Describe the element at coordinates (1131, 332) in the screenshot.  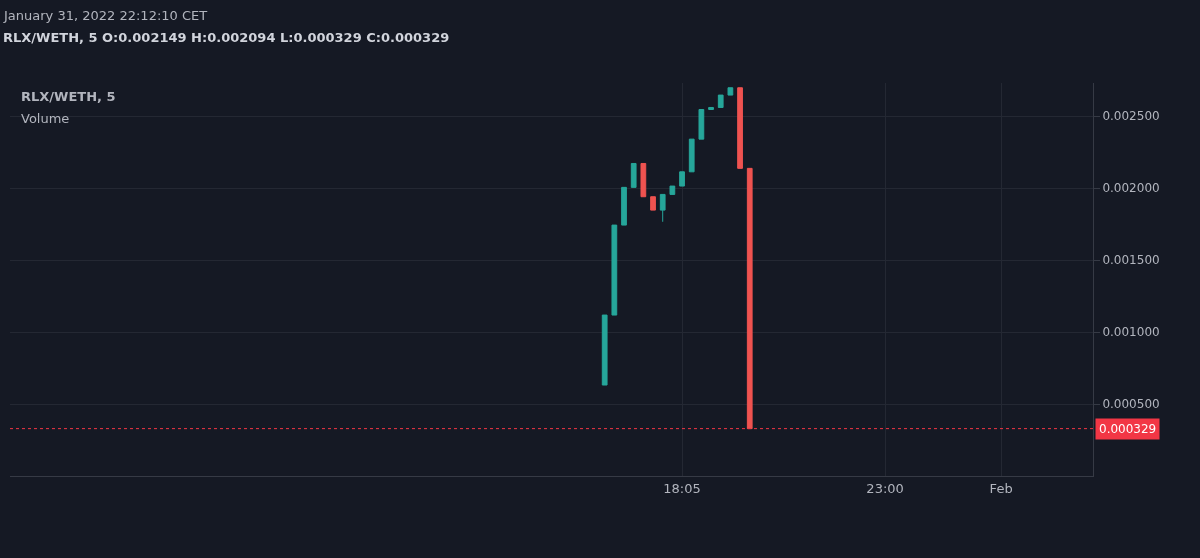
I see `y-tick-label: 0.001000` at that location.